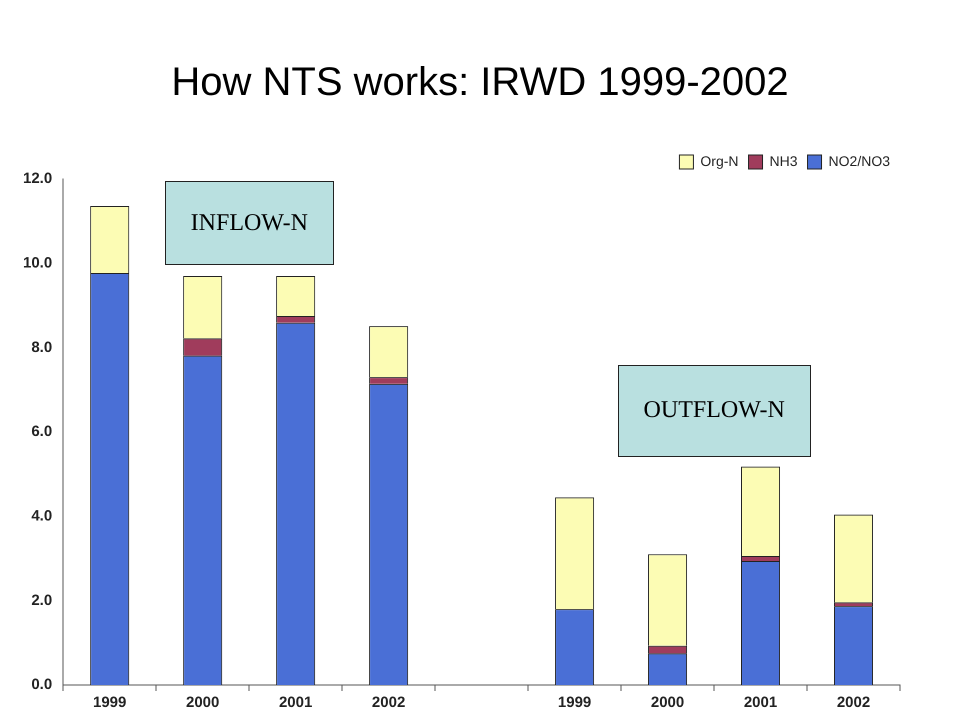 The height and width of the screenshot is (720, 960). Describe the element at coordinates (41, 600) in the screenshot. I see `y-tick-label: 2.0` at that location.